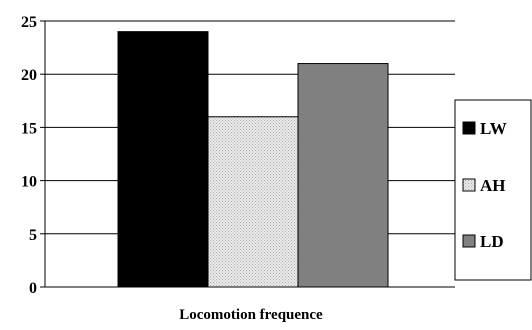  I want to click on legend-label-ah: AH, so click(493, 185).